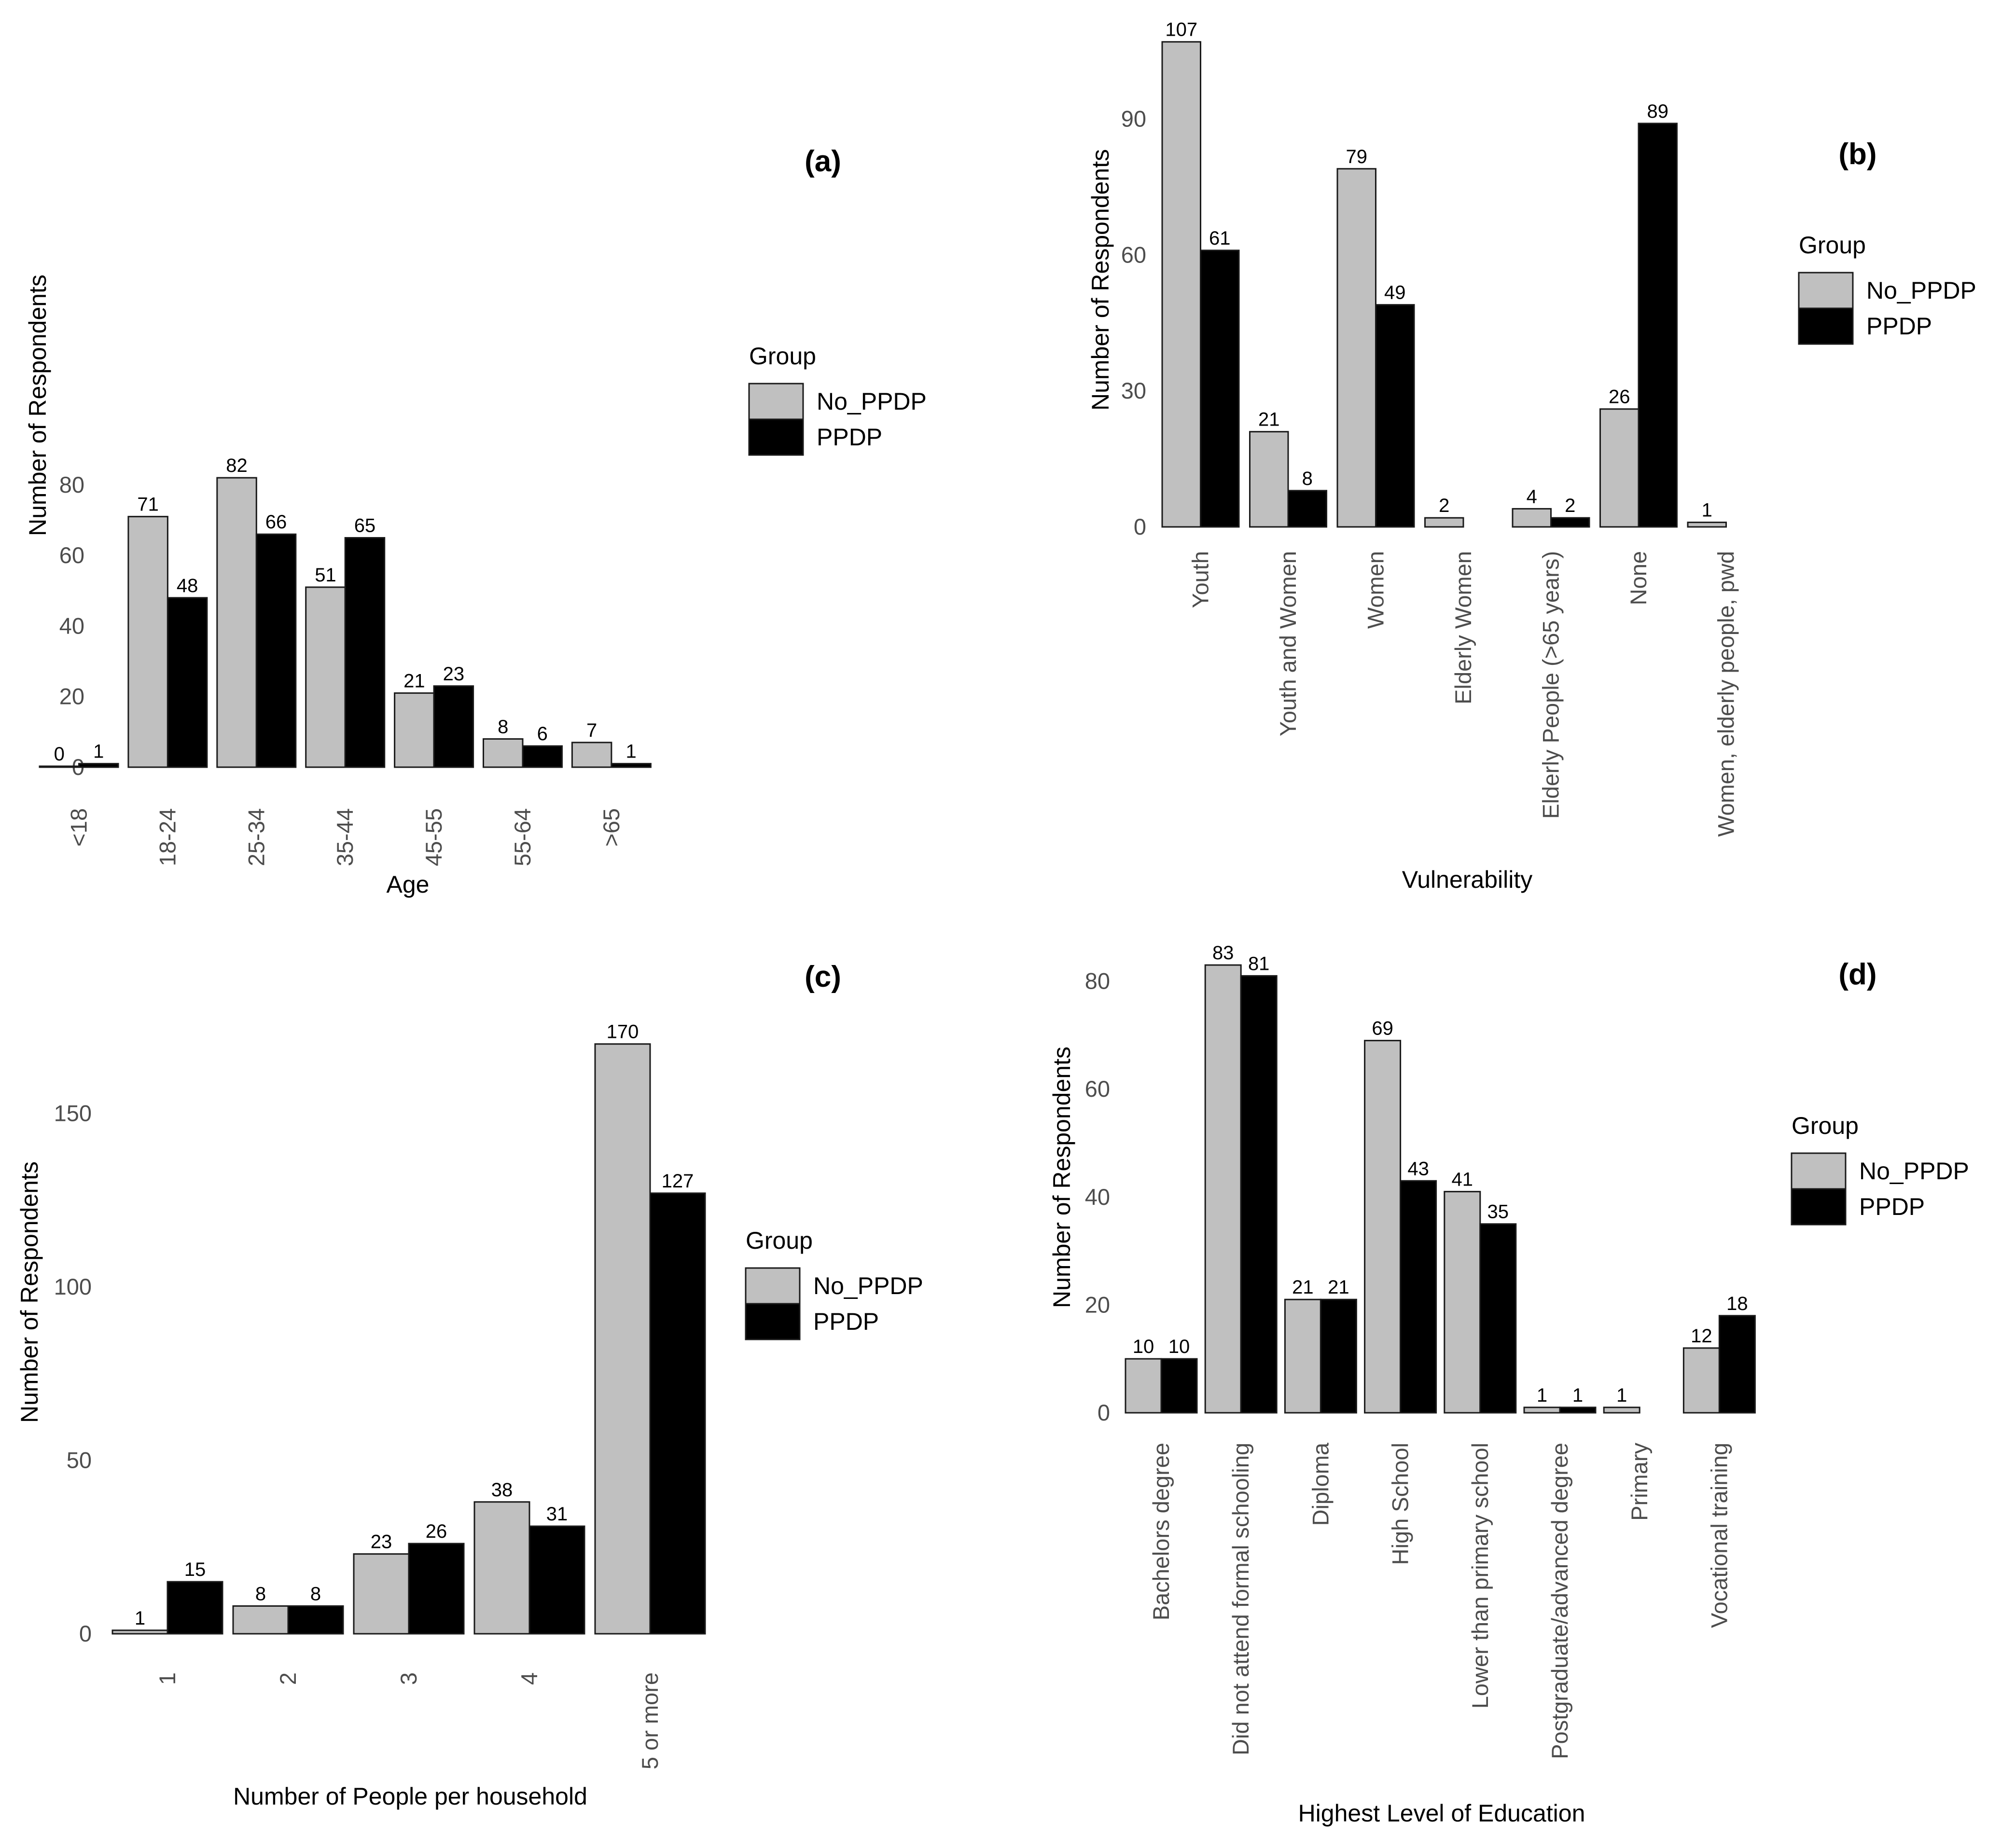 This screenshot has height=1848, width=2001. Describe the element at coordinates (1259, 963) in the screenshot. I see `value-label: 81` at that location.